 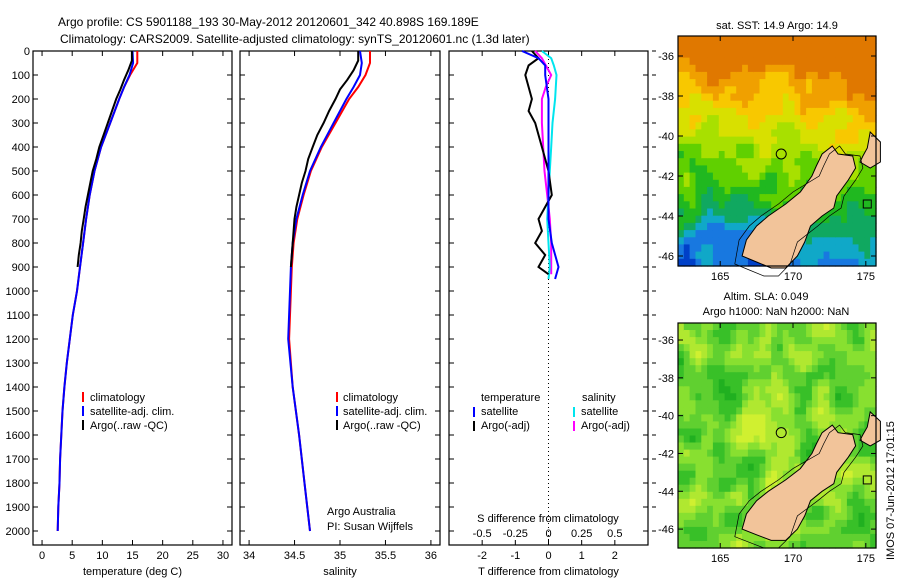 What do you see at coordinates (223, 556) in the screenshot?
I see `x-tick-label: 30` at bounding box center [223, 556].